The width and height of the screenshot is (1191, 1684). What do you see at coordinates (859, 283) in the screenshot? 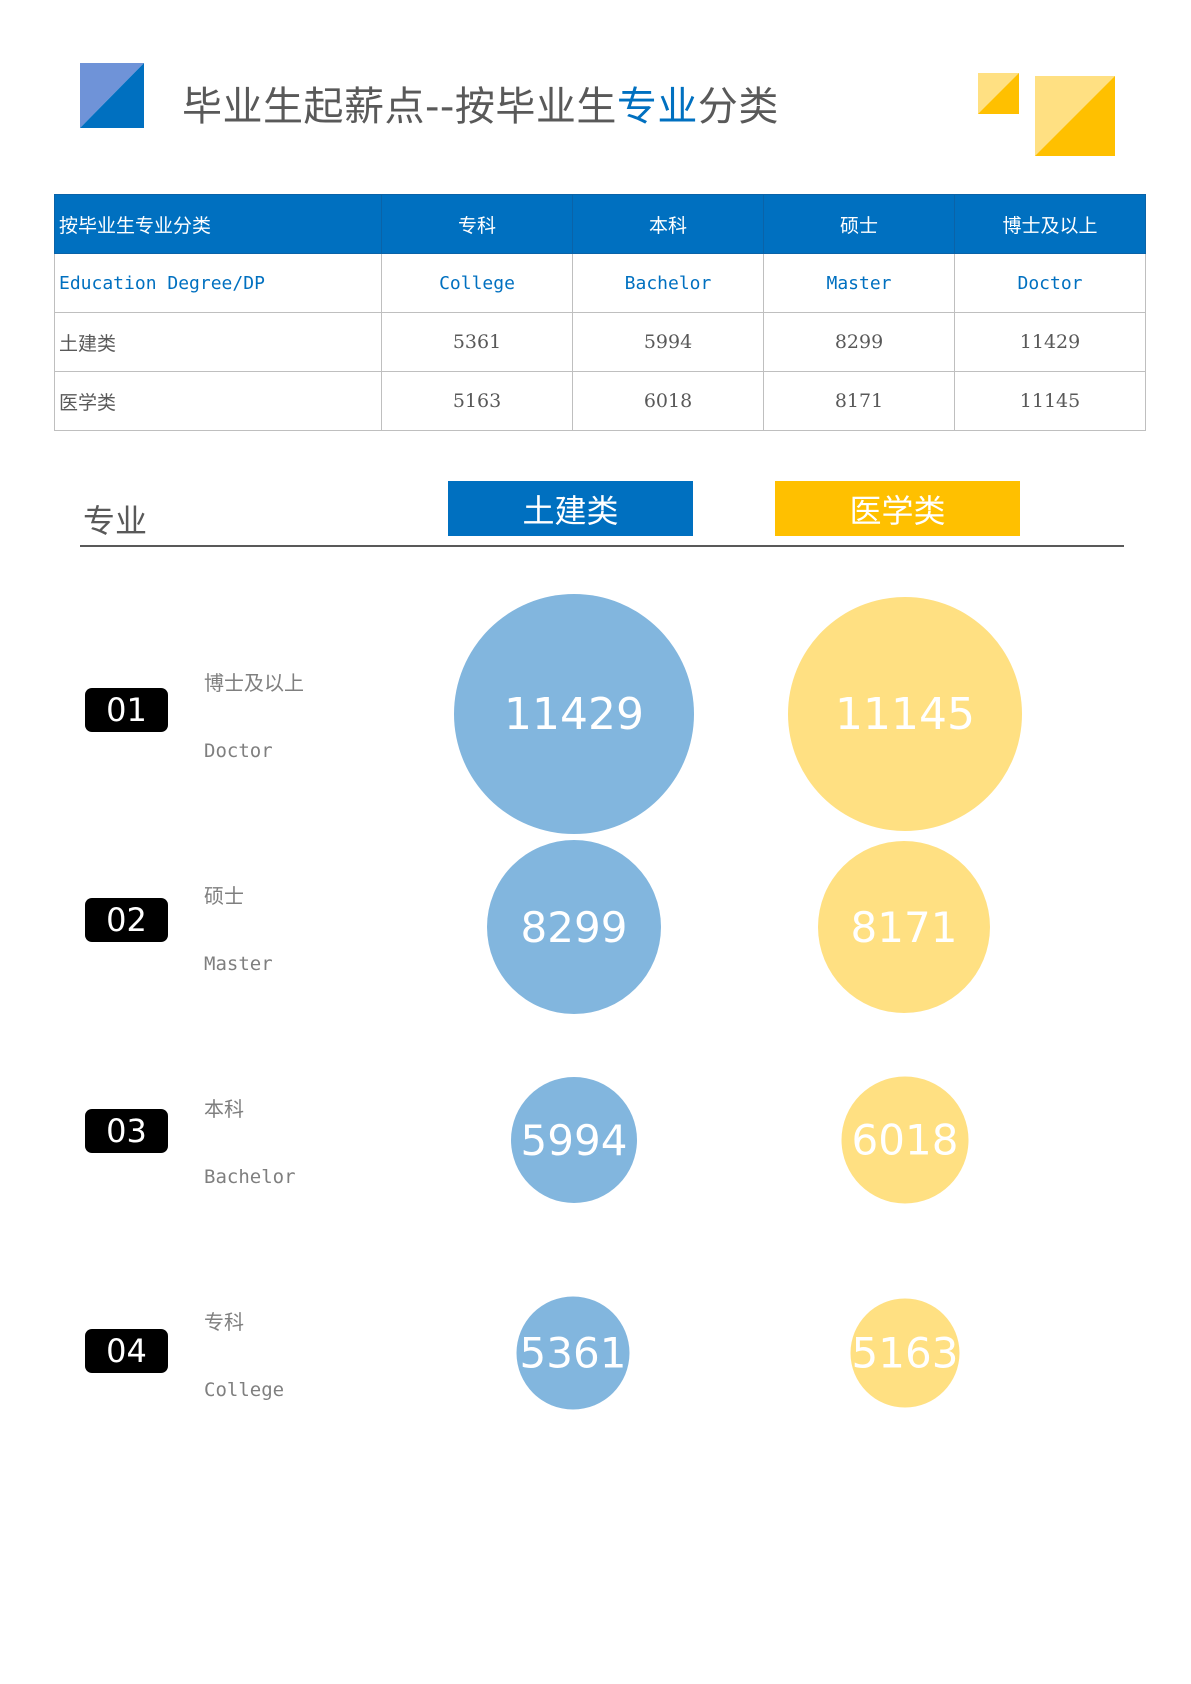
I see `table-subheader-cell: Master` at bounding box center [859, 283].